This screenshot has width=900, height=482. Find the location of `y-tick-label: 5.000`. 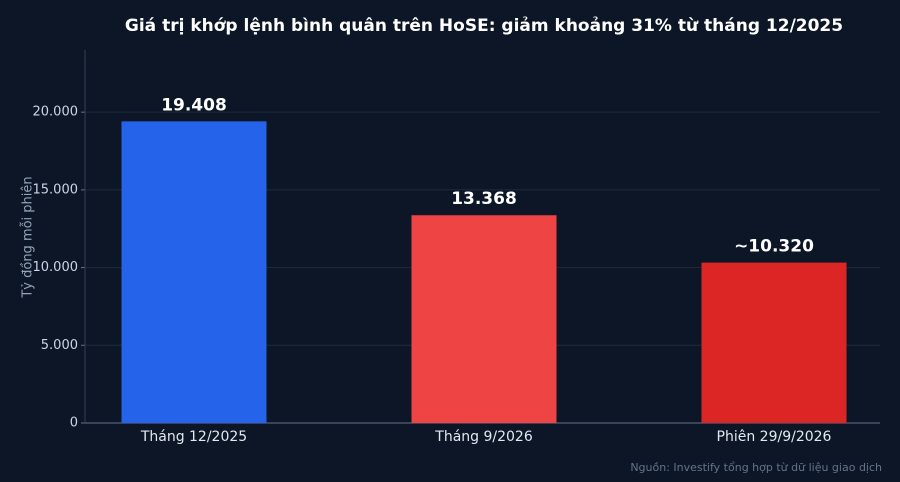

y-tick-label: 5.000 is located at coordinates (59, 345).